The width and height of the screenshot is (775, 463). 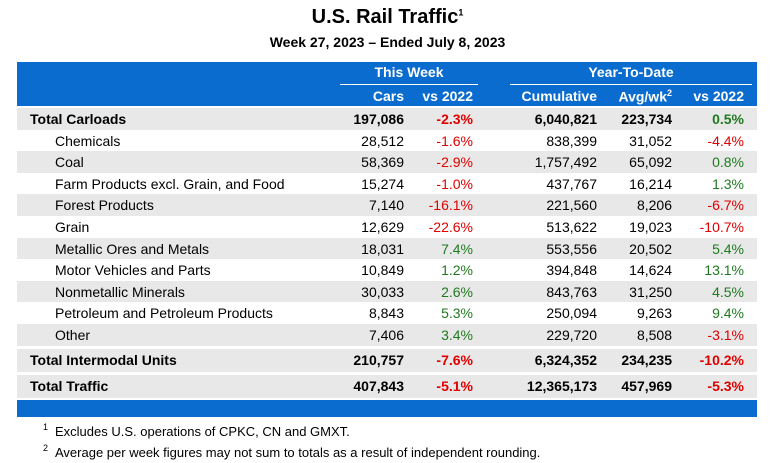 What do you see at coordinates (650, 270) in the screenshot?
I see `cell: 14,624` at bounding box center [650, 270].